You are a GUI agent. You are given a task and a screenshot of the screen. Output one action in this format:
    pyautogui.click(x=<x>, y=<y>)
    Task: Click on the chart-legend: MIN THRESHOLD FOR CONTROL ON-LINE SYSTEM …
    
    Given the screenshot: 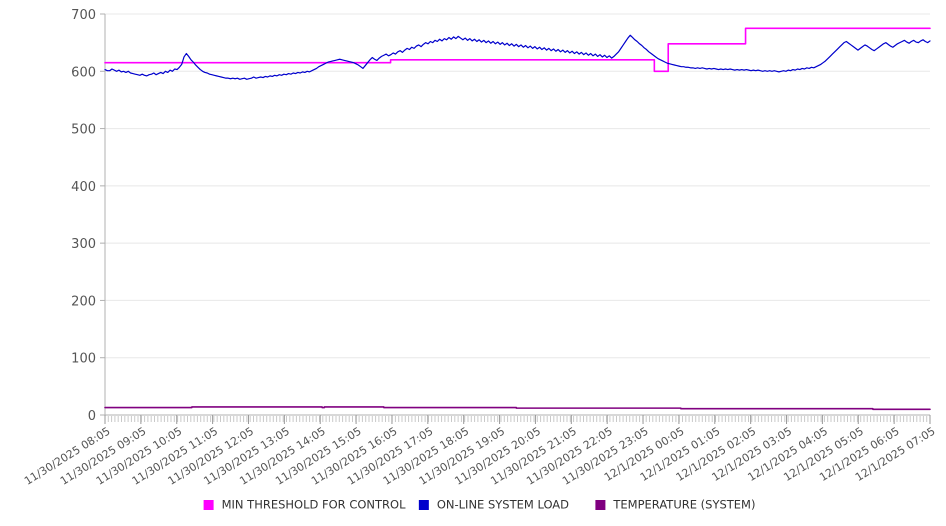 What is the action you would take?
    pyautogui.click(x=479, y=505)
    